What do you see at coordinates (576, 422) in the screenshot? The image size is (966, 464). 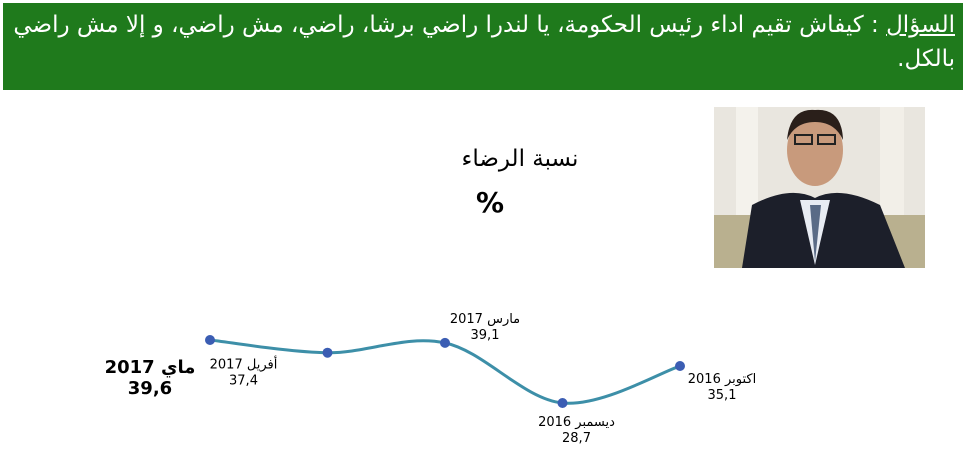 I see `point-category-label: ديسمبر 2016` at bounding box center [576, 422].